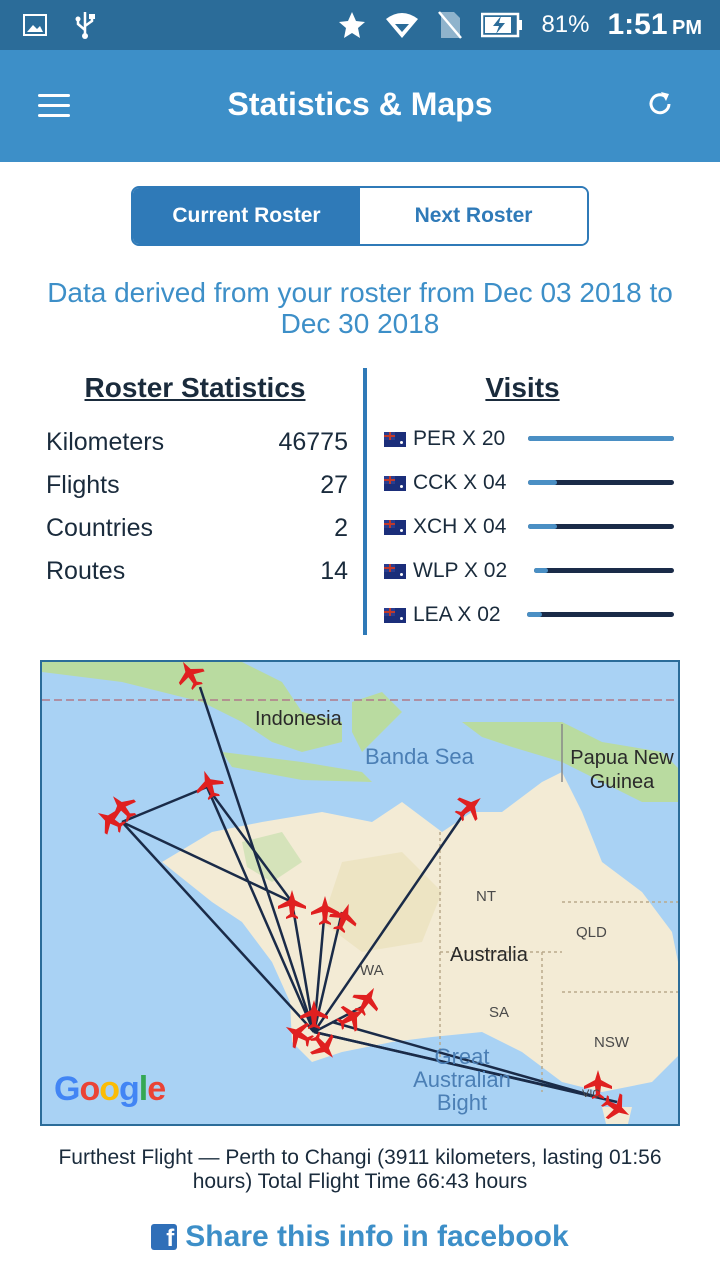 The height and width of the screenshot is (1280, 720). What do you see at coordinates (565, 24) in the screenshot?
I see `battery-percent: 81%` at bounding box center [565, 24].